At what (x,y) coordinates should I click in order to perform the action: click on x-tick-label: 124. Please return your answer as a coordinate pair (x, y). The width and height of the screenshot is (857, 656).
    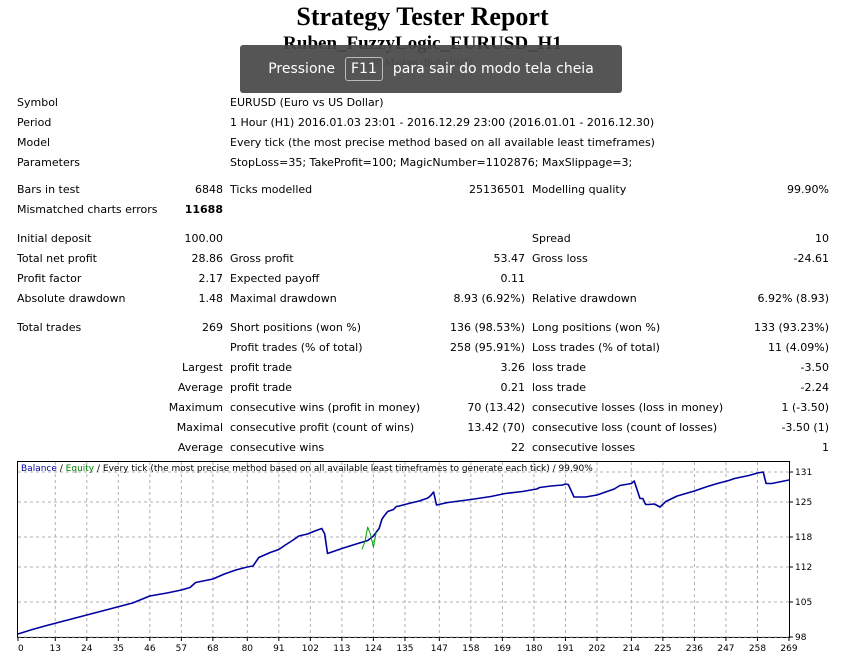
    Looking at the image, I should click on (373, 649).